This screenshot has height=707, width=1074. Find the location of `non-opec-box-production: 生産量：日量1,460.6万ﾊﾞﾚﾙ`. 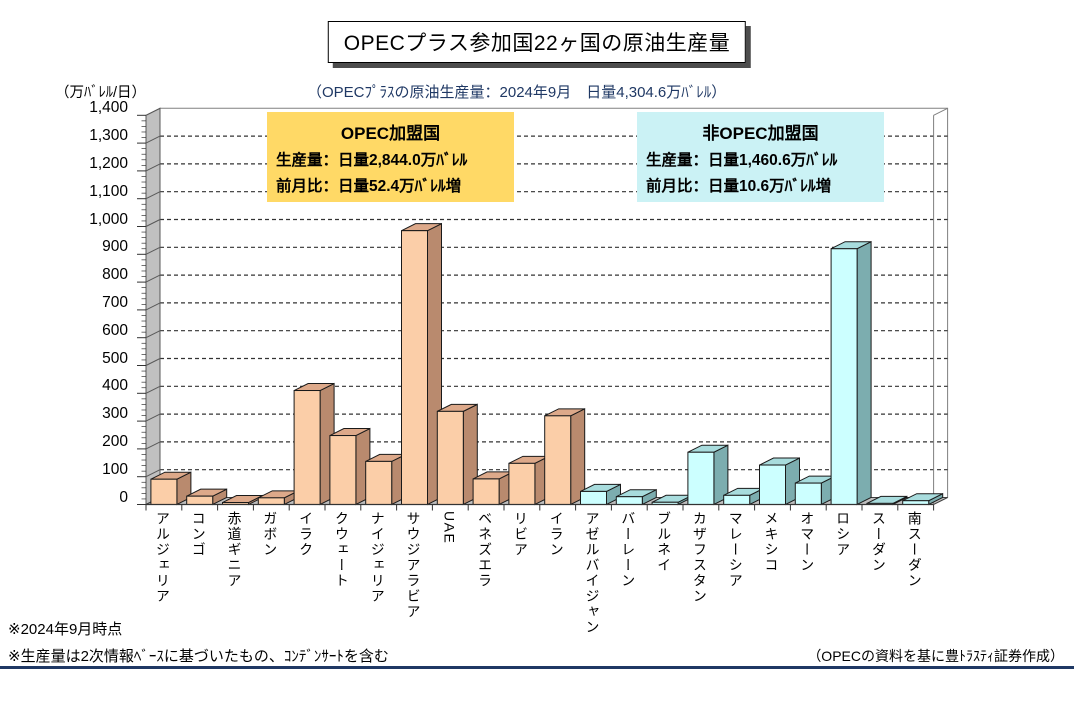

non-opec-box-production: 生産量：日量1,460.6万ﾊﾞﾚﾙ is located at coordinates (742, 160).